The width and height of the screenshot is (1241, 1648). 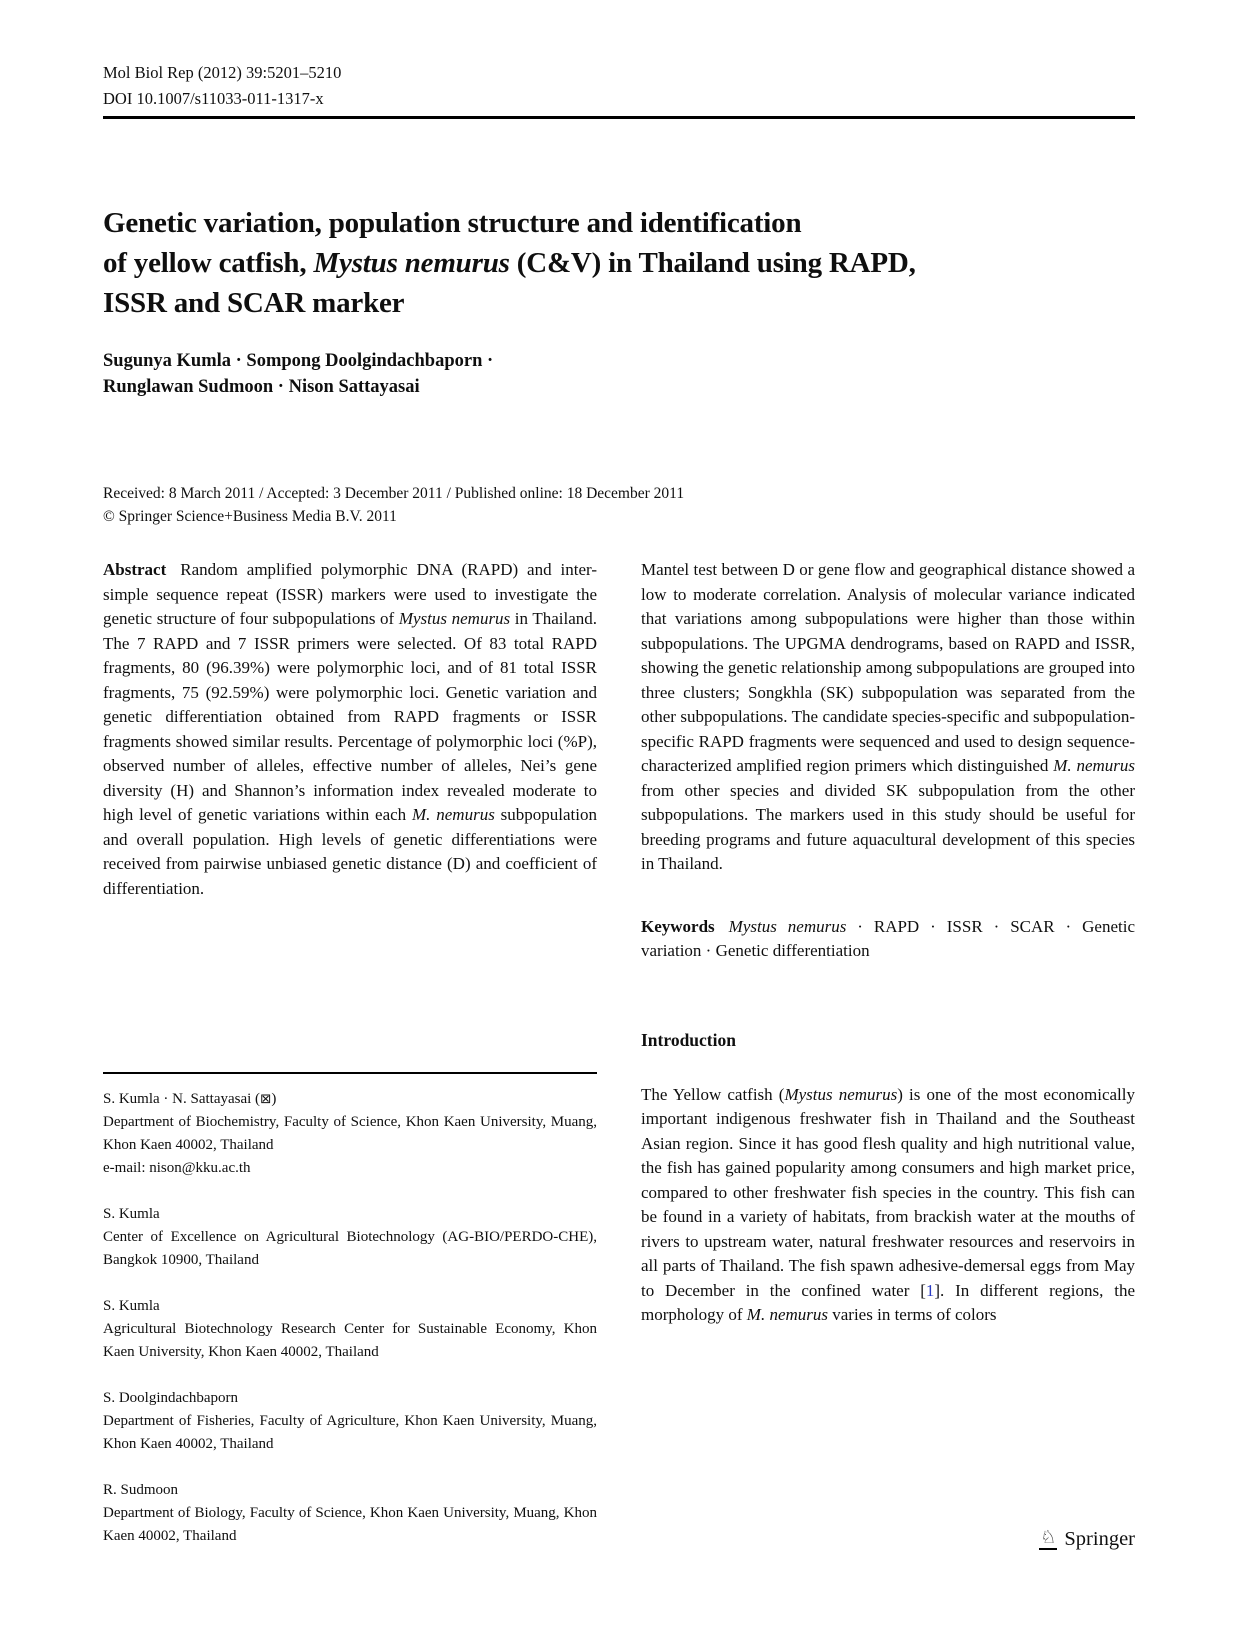 What do you see at coordinates (222, 72) in the screenshot?
I see `journal-ref: Mol Biol Rep (2012) 39:5201–5210` at bounding box center [222, 72].